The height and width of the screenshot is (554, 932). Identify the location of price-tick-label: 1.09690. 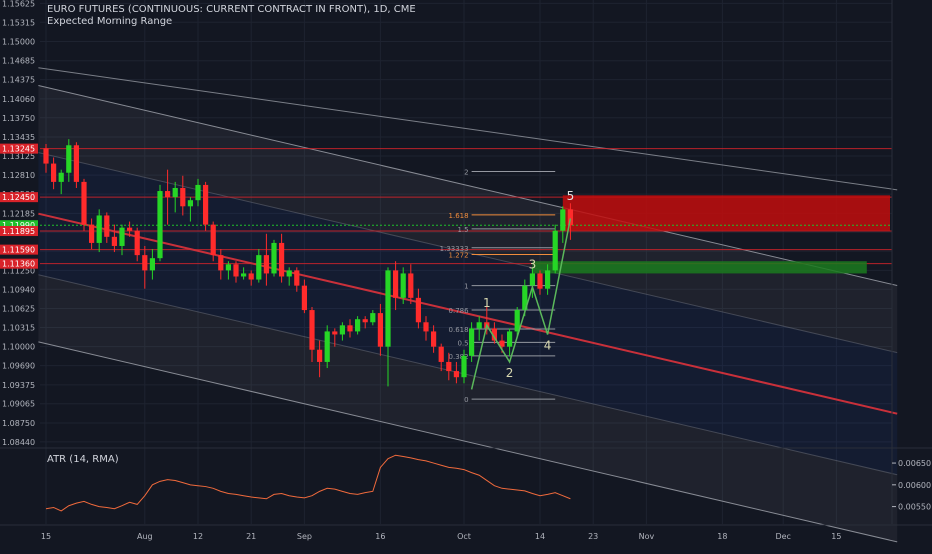
(18, 366).